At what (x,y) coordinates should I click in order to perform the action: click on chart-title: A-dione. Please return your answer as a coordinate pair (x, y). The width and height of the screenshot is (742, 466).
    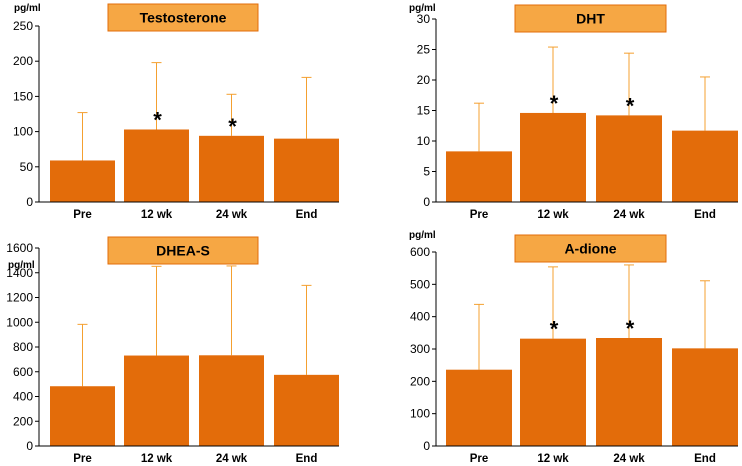
    Looking at the image, I should click on (590, 249).